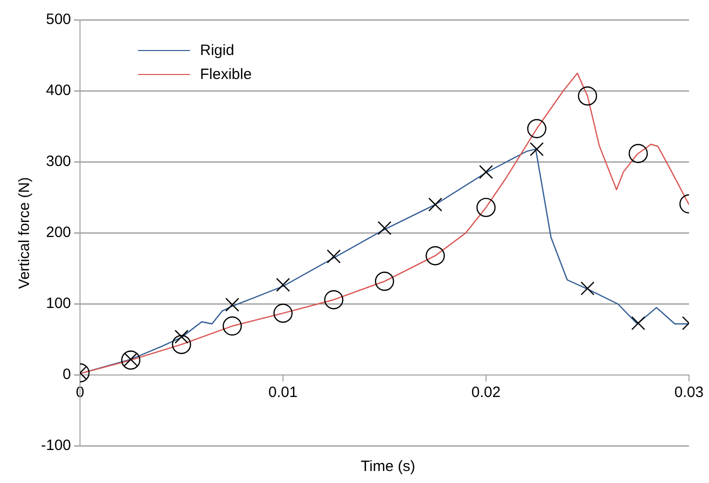 This screenshot has width=709, height=483. What do you see at coordinates (283, 393) in the screenshot?
I see `x-tick-label: 0.01` at bounding box center [283, 393].